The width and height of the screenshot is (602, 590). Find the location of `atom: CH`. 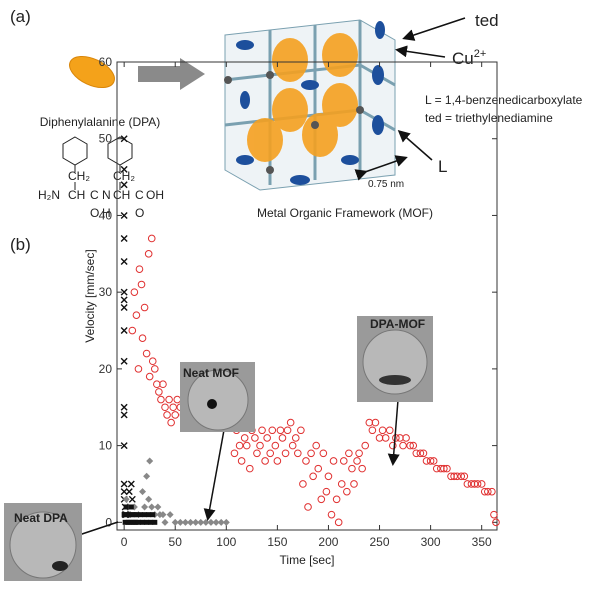

atom: CH is located at coordinates (121, 195).